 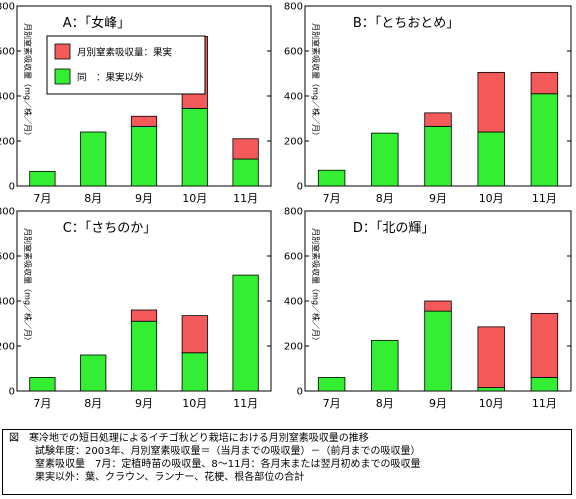 I want to click on chart-title: A：「女峰」, so click(x=96, y=23).